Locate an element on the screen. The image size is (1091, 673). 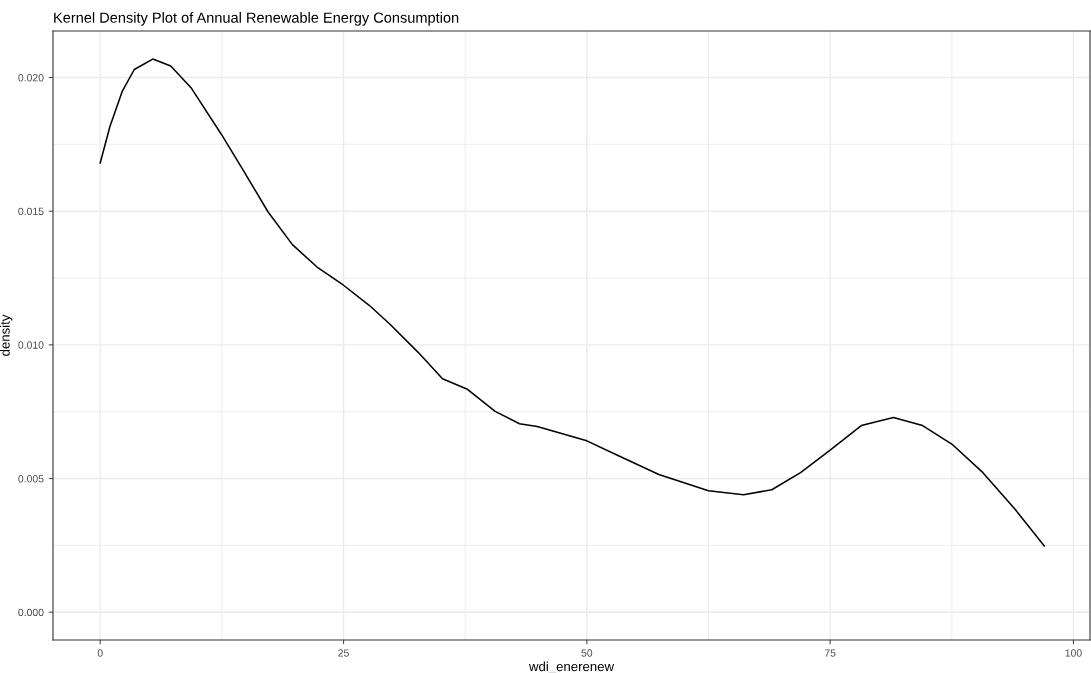
y-tick-label: 0.000 is located at coordinates (31, 612).